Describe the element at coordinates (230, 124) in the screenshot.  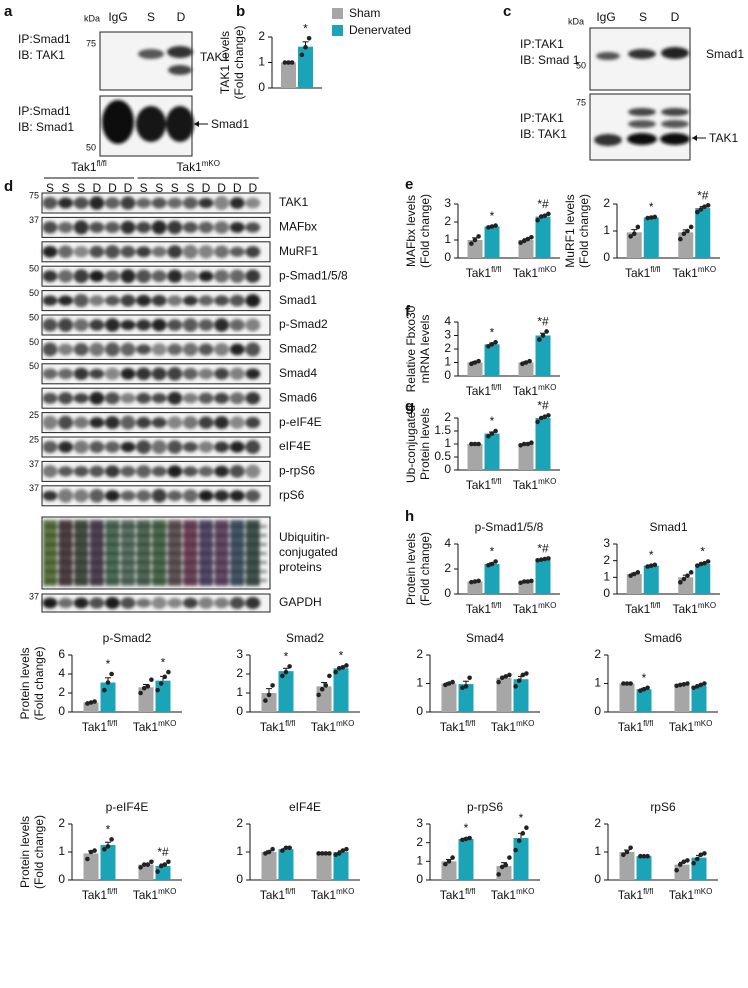
I see `protein-label: Smad1` at that location.